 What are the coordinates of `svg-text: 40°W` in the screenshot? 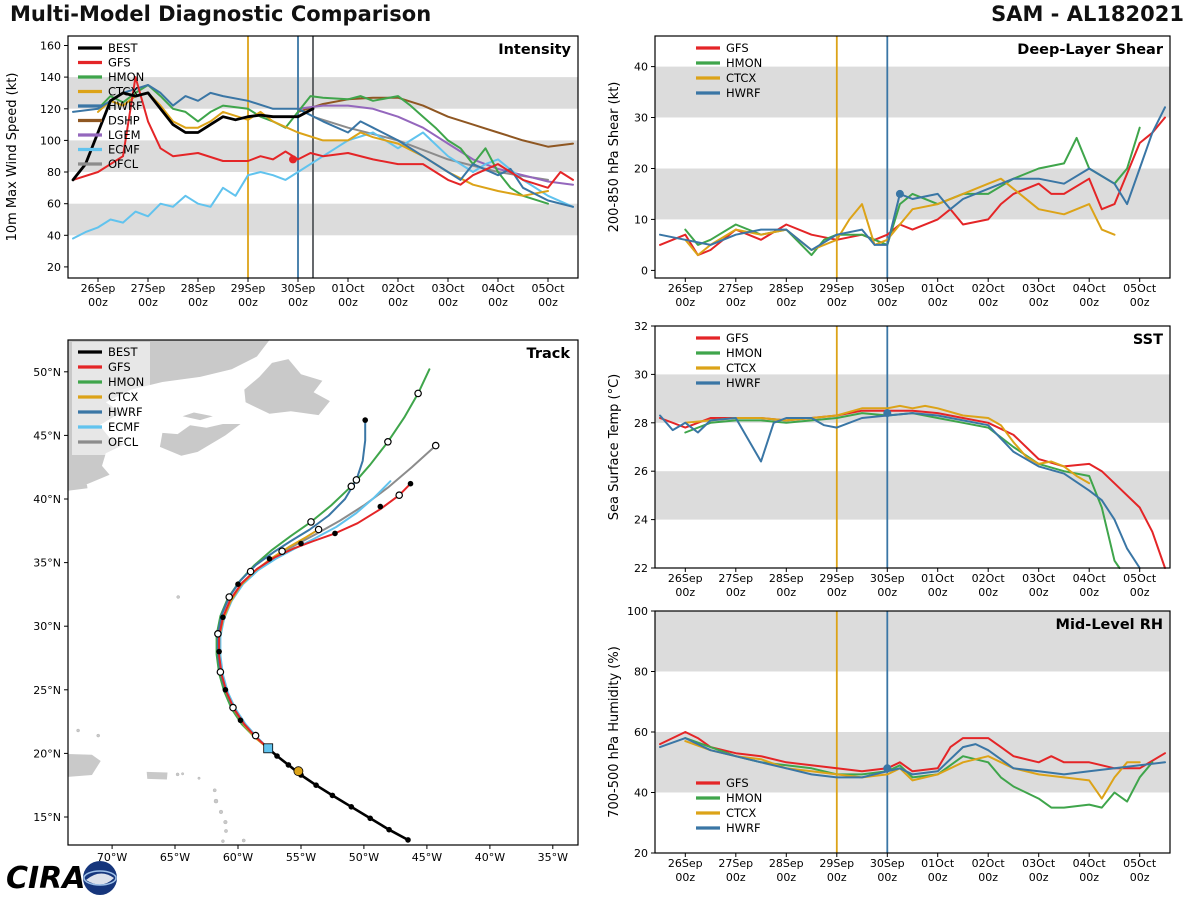 It's located at (490, 857).